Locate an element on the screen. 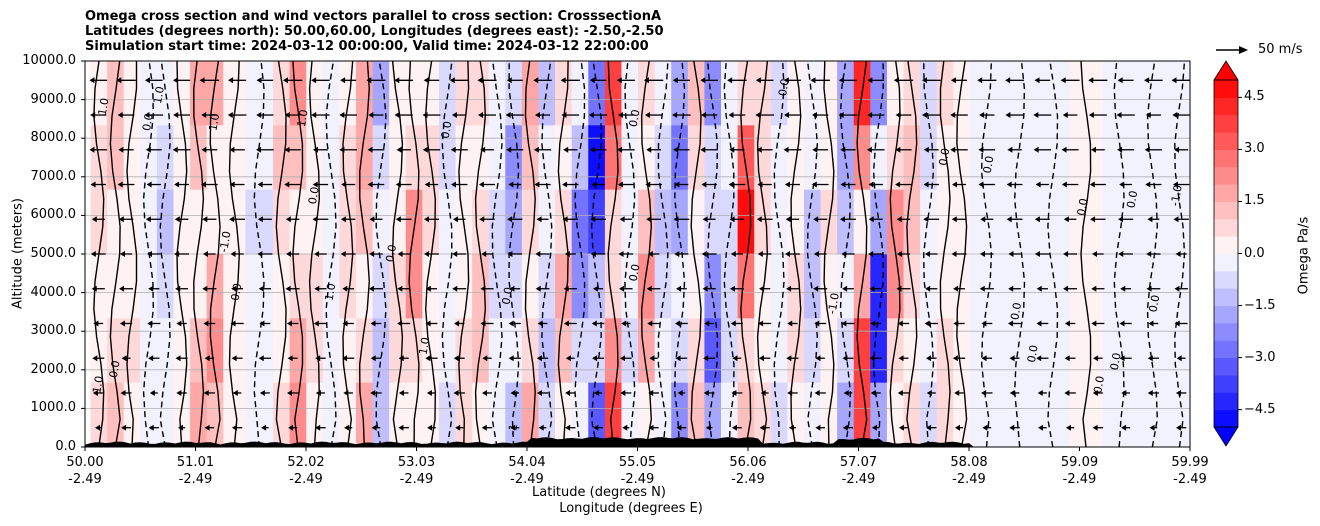 This screenshot has width=1320, height=526. colorbar-extend-max is located at coordinates (1226, 70).